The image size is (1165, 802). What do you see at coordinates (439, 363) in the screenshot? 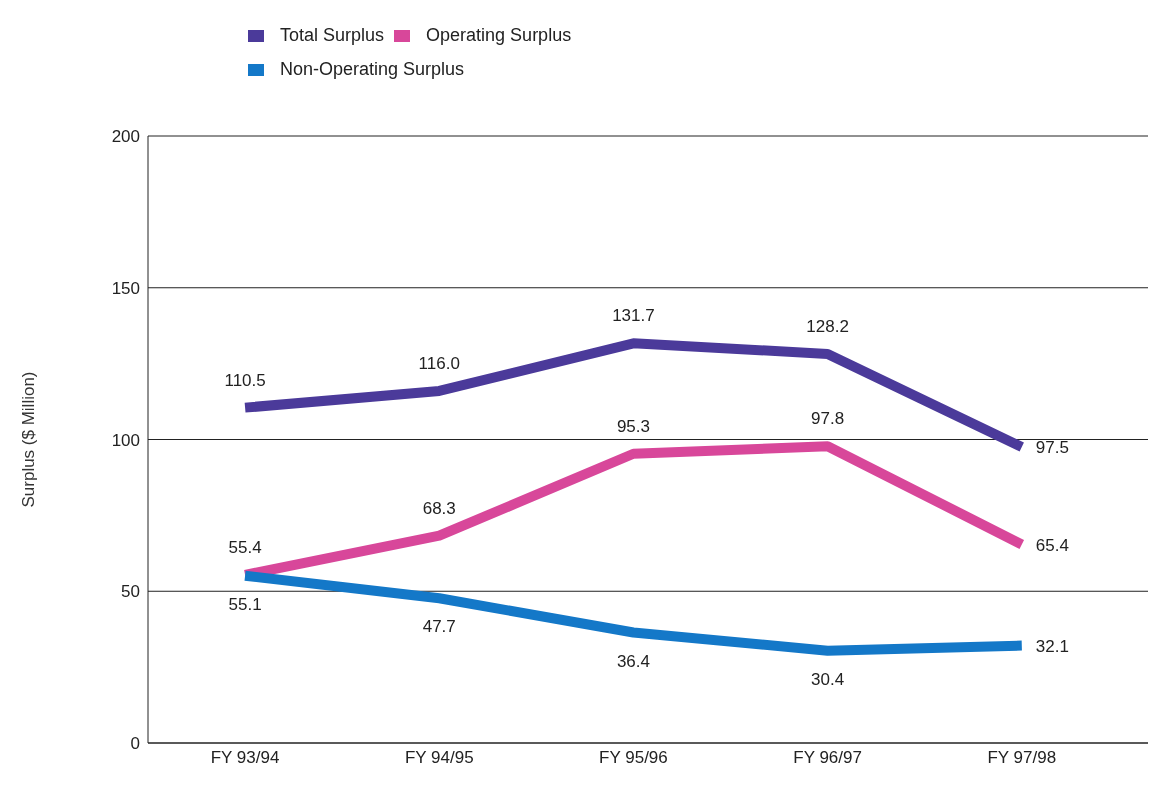
I see `data-label: 116.0` at bounding box center [439, 363].